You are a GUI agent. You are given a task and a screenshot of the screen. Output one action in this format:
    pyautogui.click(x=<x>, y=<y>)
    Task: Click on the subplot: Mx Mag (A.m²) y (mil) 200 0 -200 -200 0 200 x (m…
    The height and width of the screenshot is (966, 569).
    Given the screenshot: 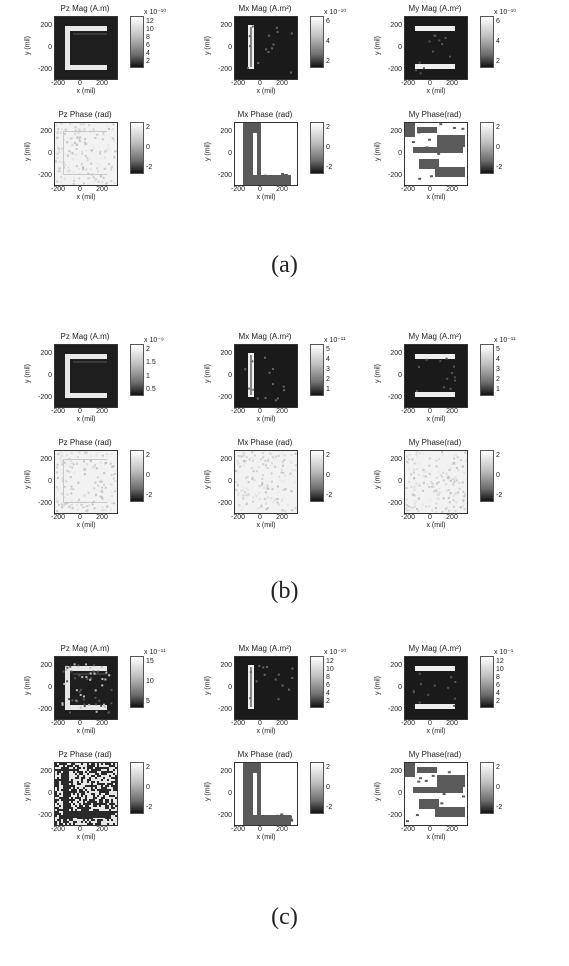 What is the action you would take?
    pyautogui.click(x=282, y=694)
    